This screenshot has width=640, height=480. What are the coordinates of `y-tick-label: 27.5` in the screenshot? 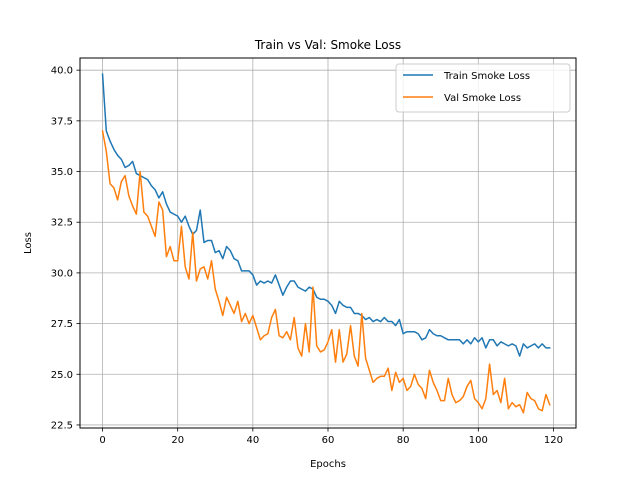 It's located at (62, 324).